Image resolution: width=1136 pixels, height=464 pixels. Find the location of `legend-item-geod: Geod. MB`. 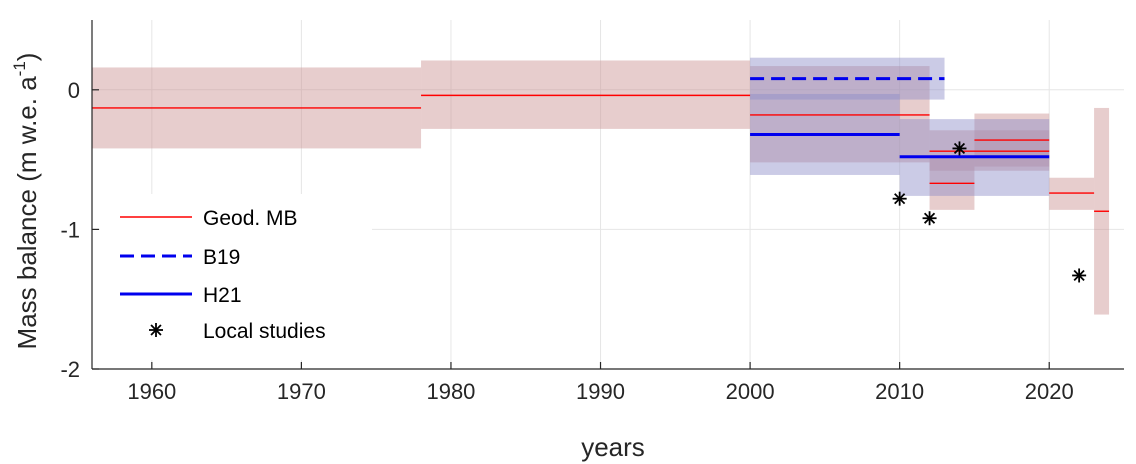

legend-item-geod: Geod. MB is located at coordinates (209, 218).